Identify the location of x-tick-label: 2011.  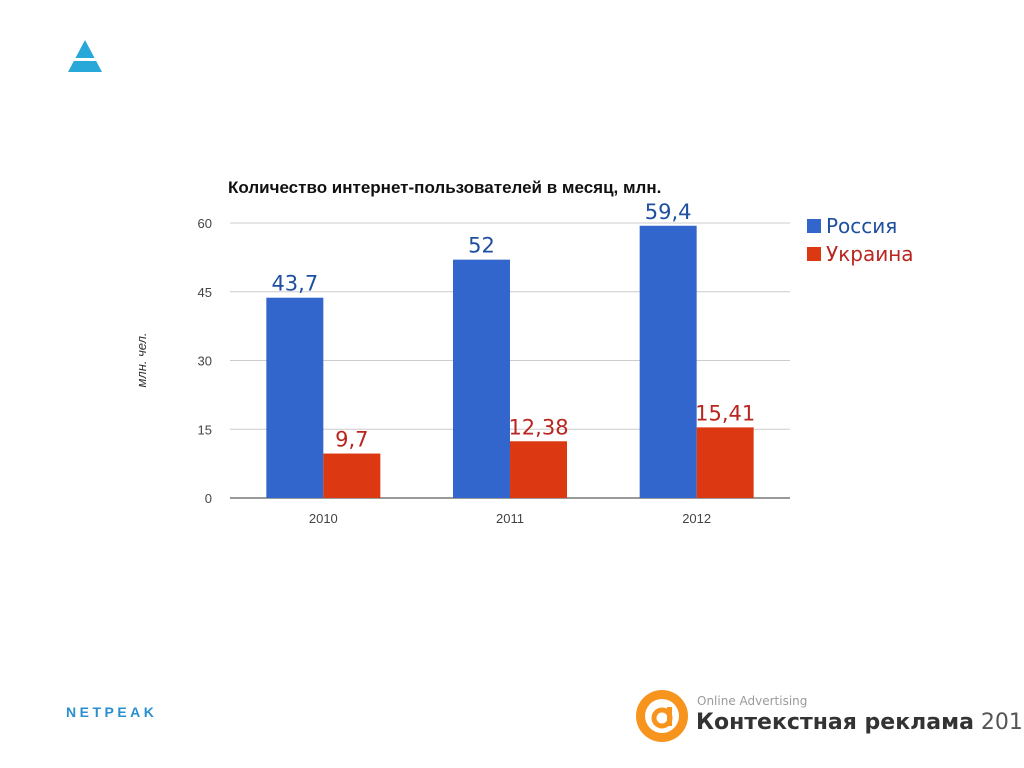
(510, 518).